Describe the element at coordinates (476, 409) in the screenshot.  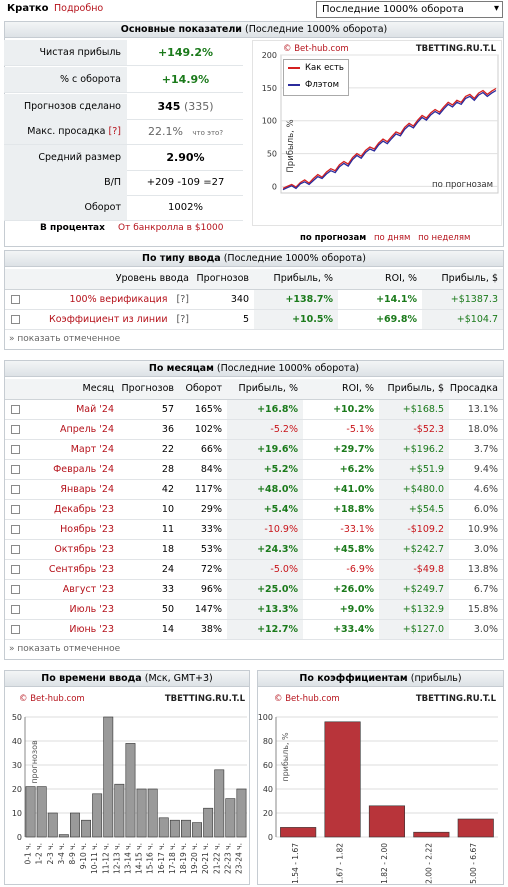
I see `drawdown-cell: 13.1%` at that location.